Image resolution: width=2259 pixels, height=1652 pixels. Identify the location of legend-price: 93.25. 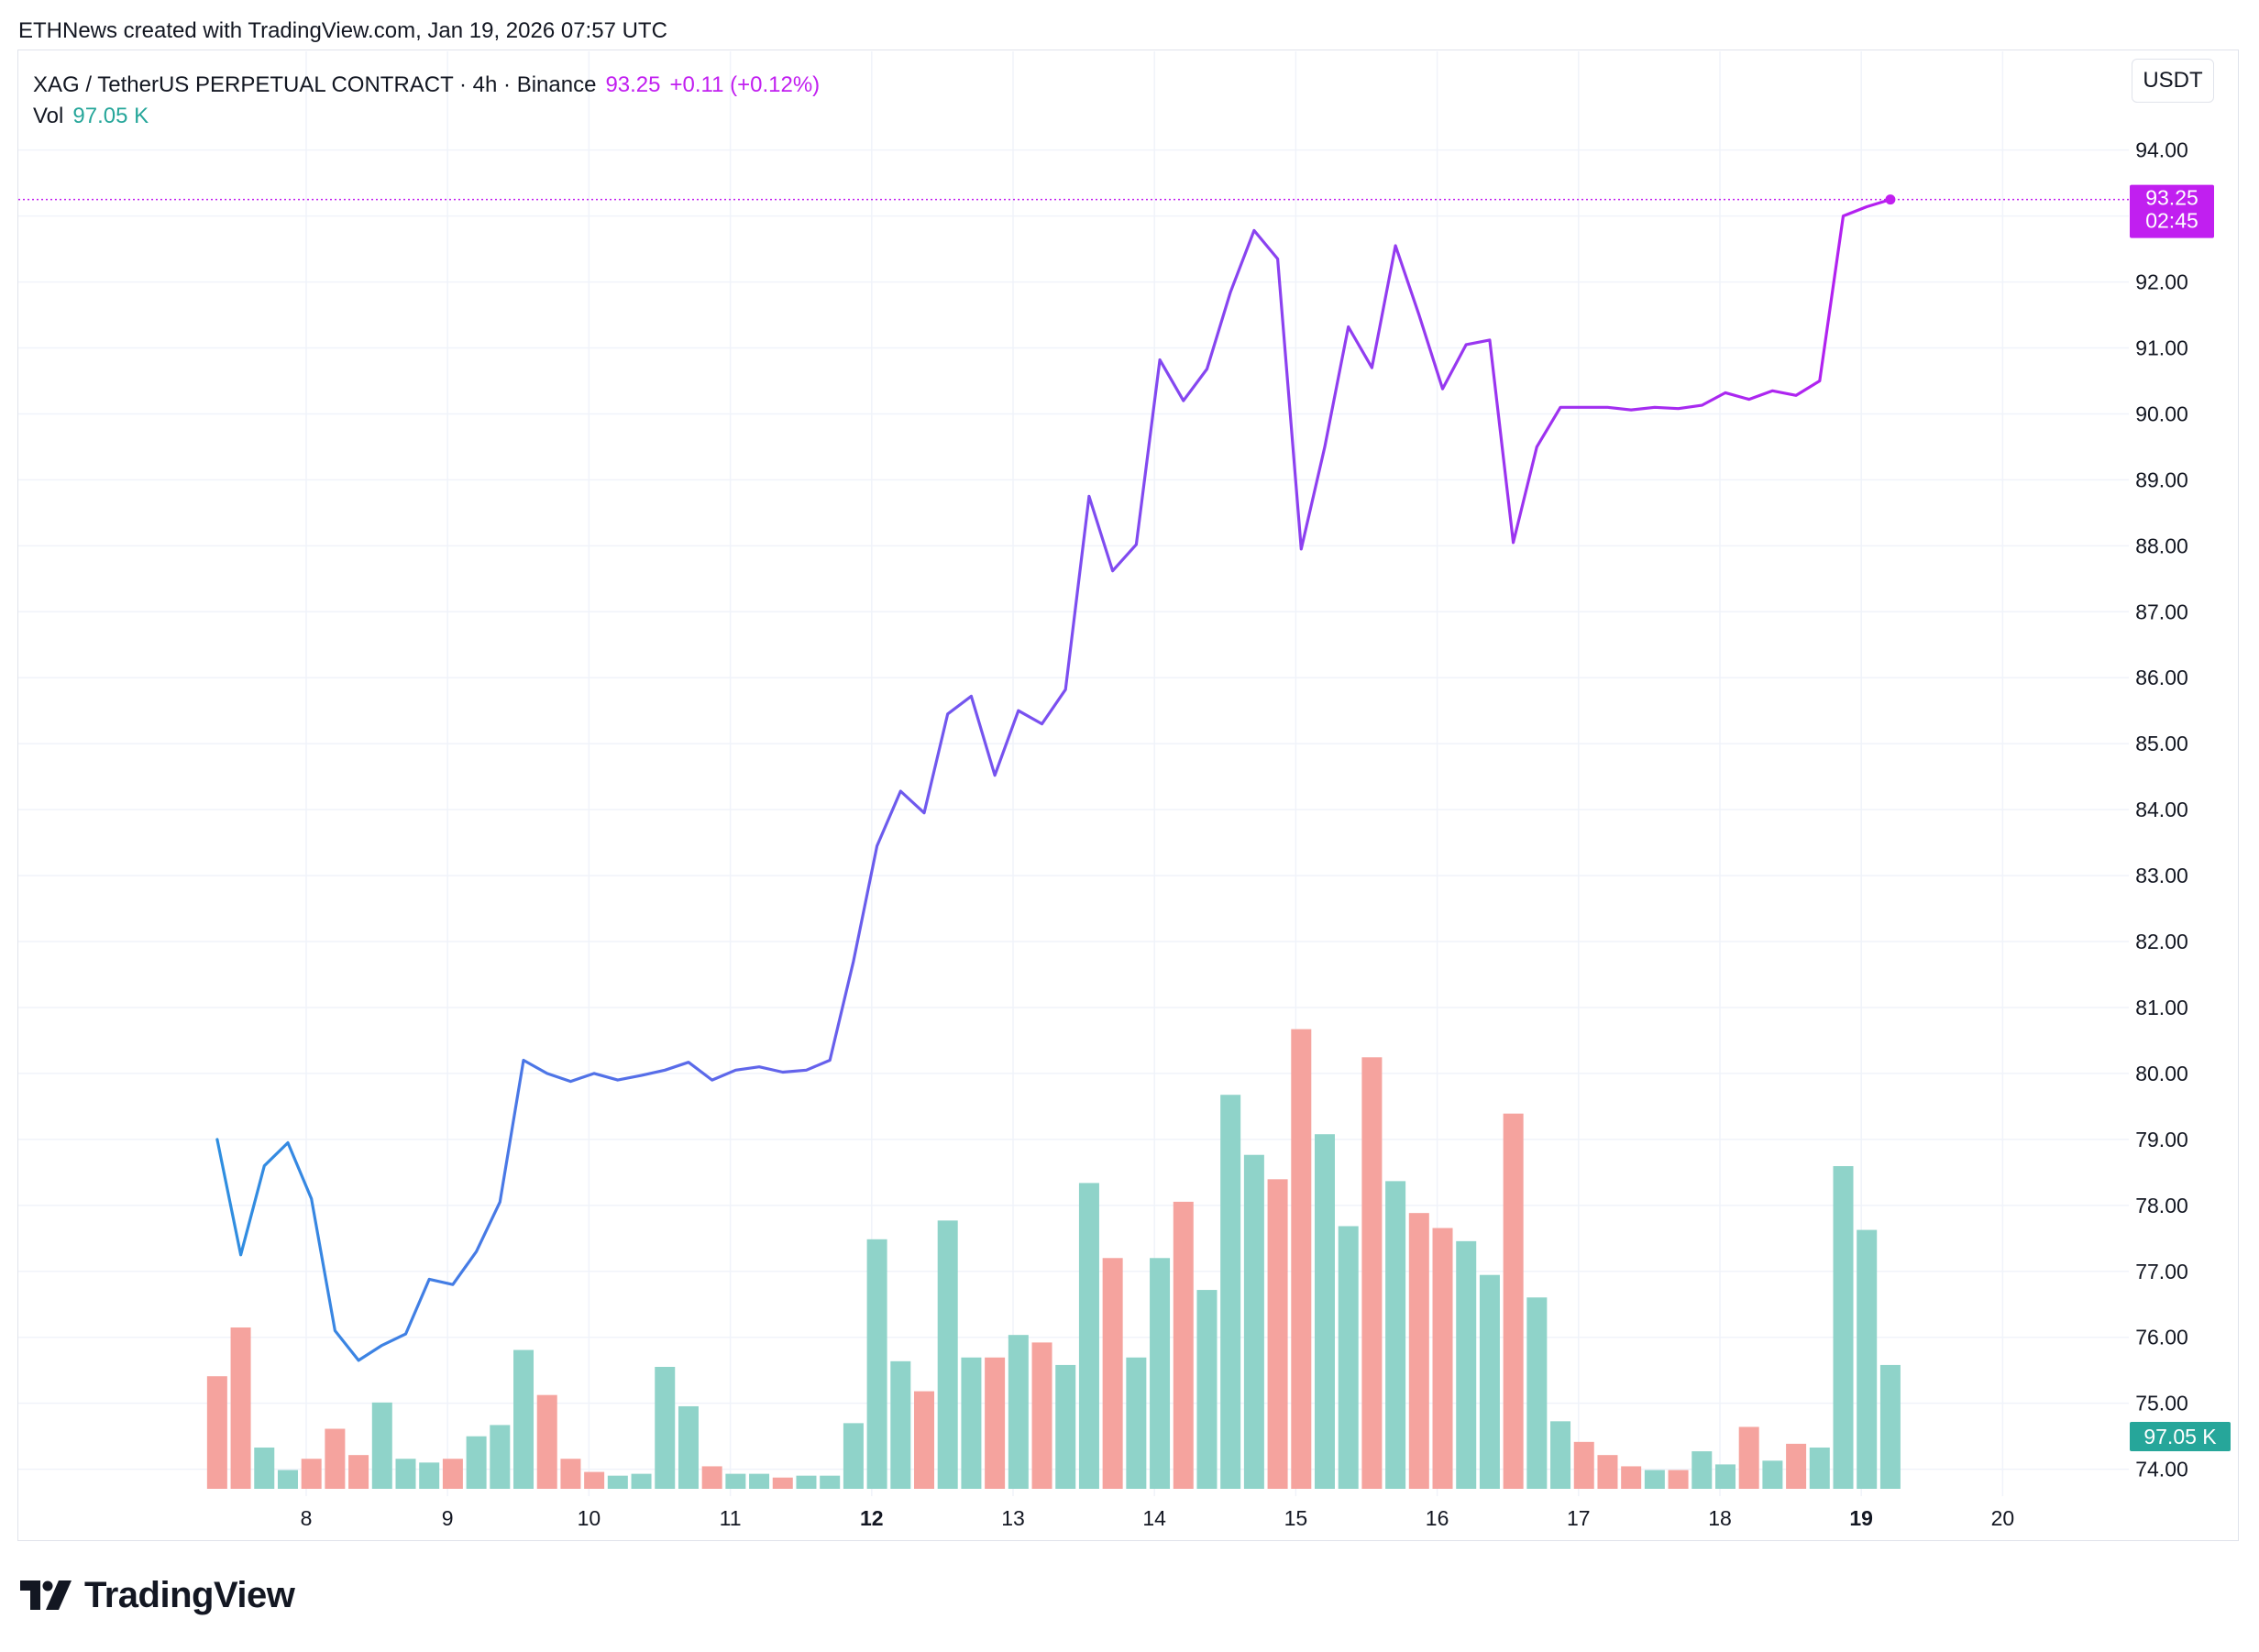
(633, 84).